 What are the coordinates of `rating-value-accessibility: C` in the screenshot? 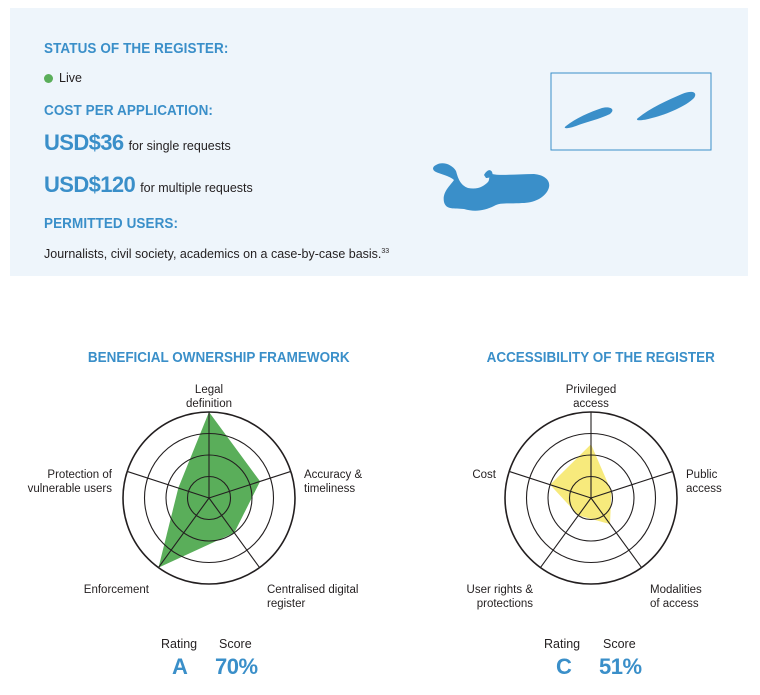 It's located at (564, 666).